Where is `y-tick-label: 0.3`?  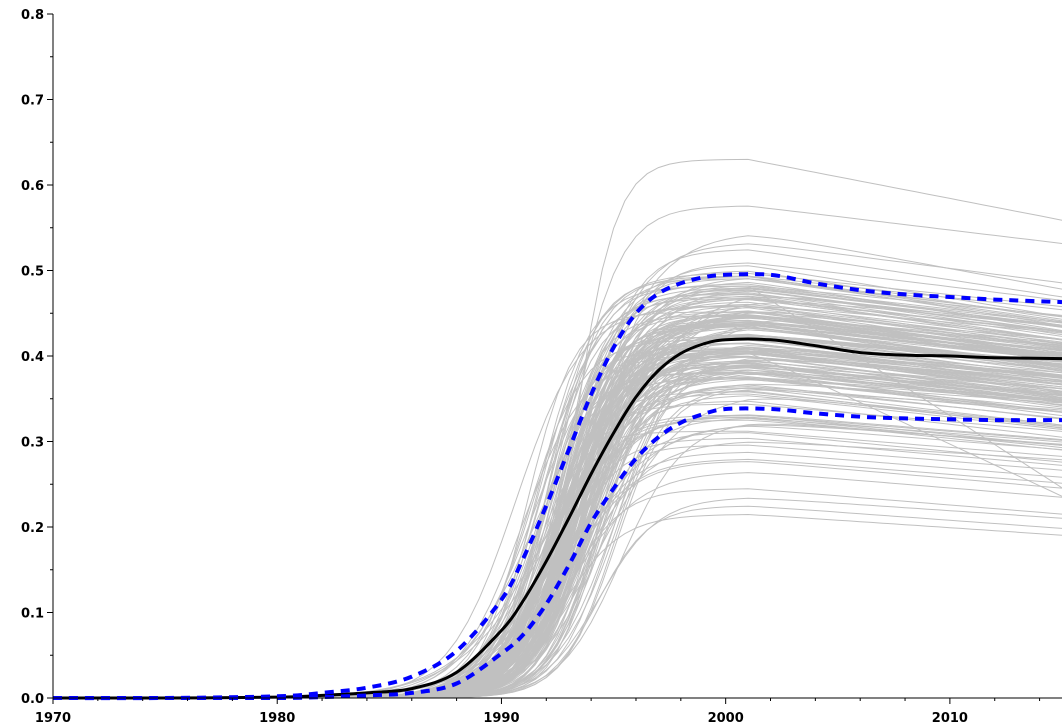 y-tick-label: 0.3 is located at coordinates (32, 443).